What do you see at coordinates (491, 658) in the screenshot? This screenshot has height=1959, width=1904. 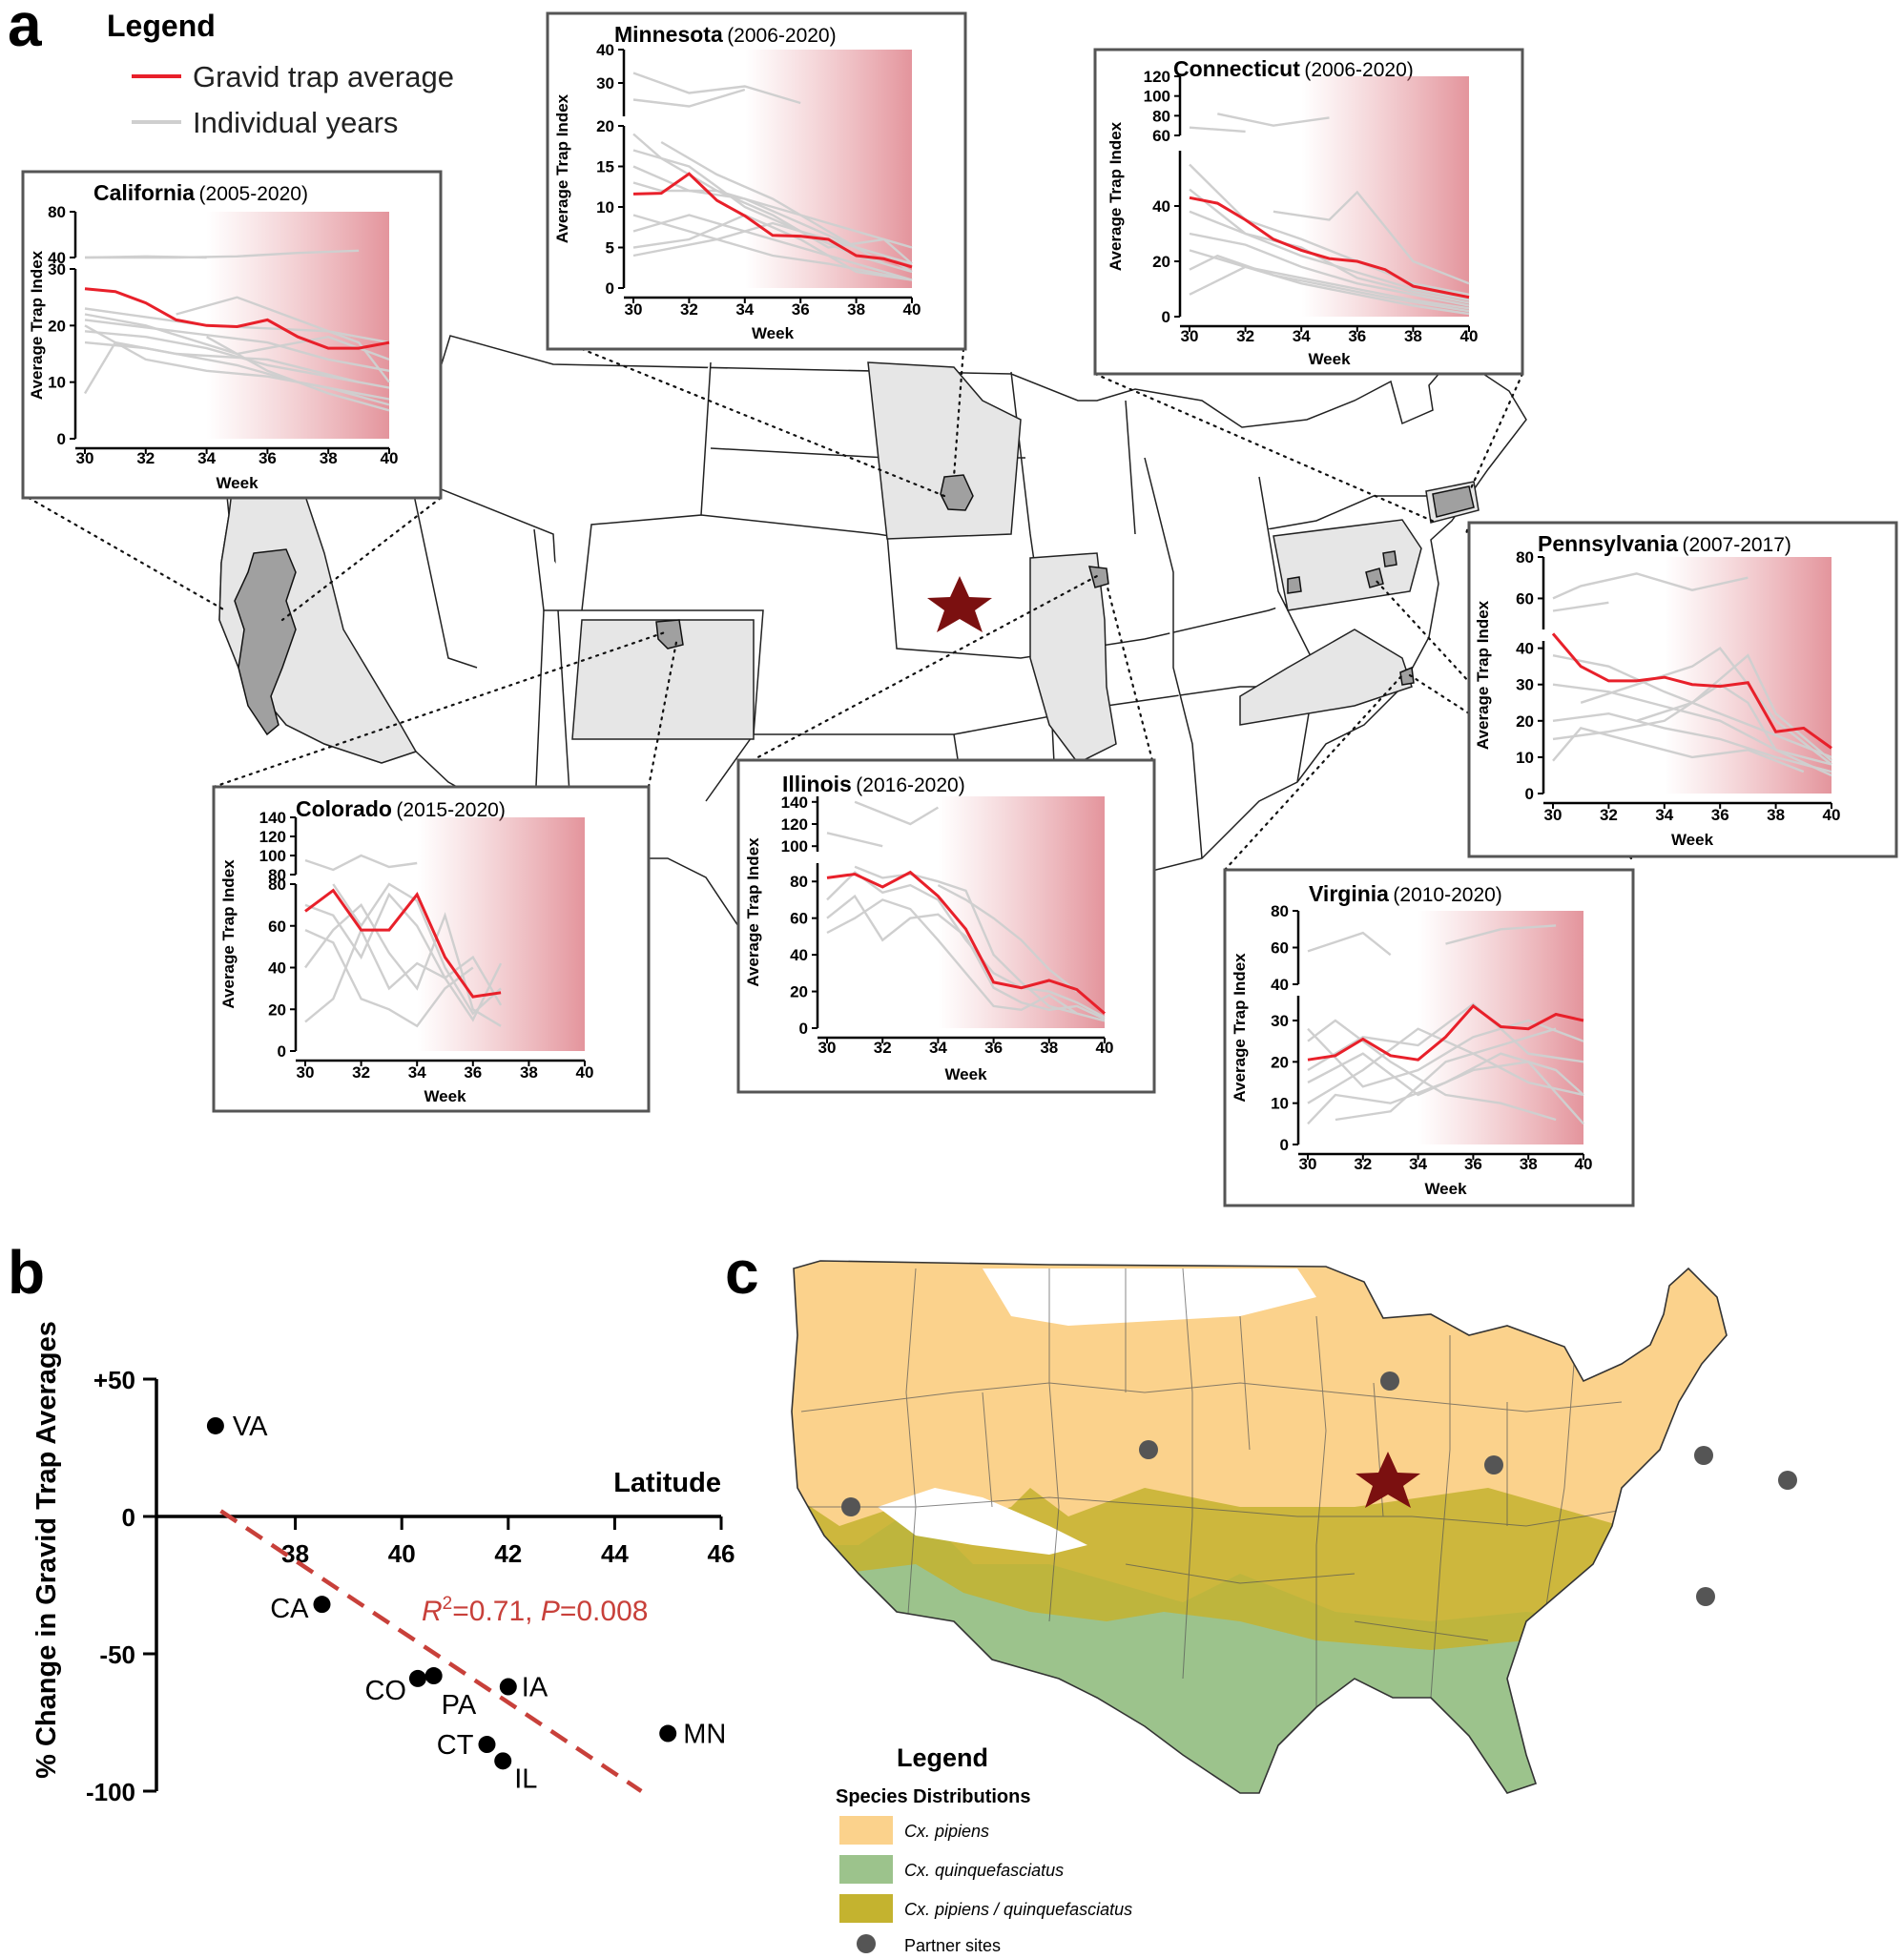 I see `state-line` at bounding box center [491, 658].